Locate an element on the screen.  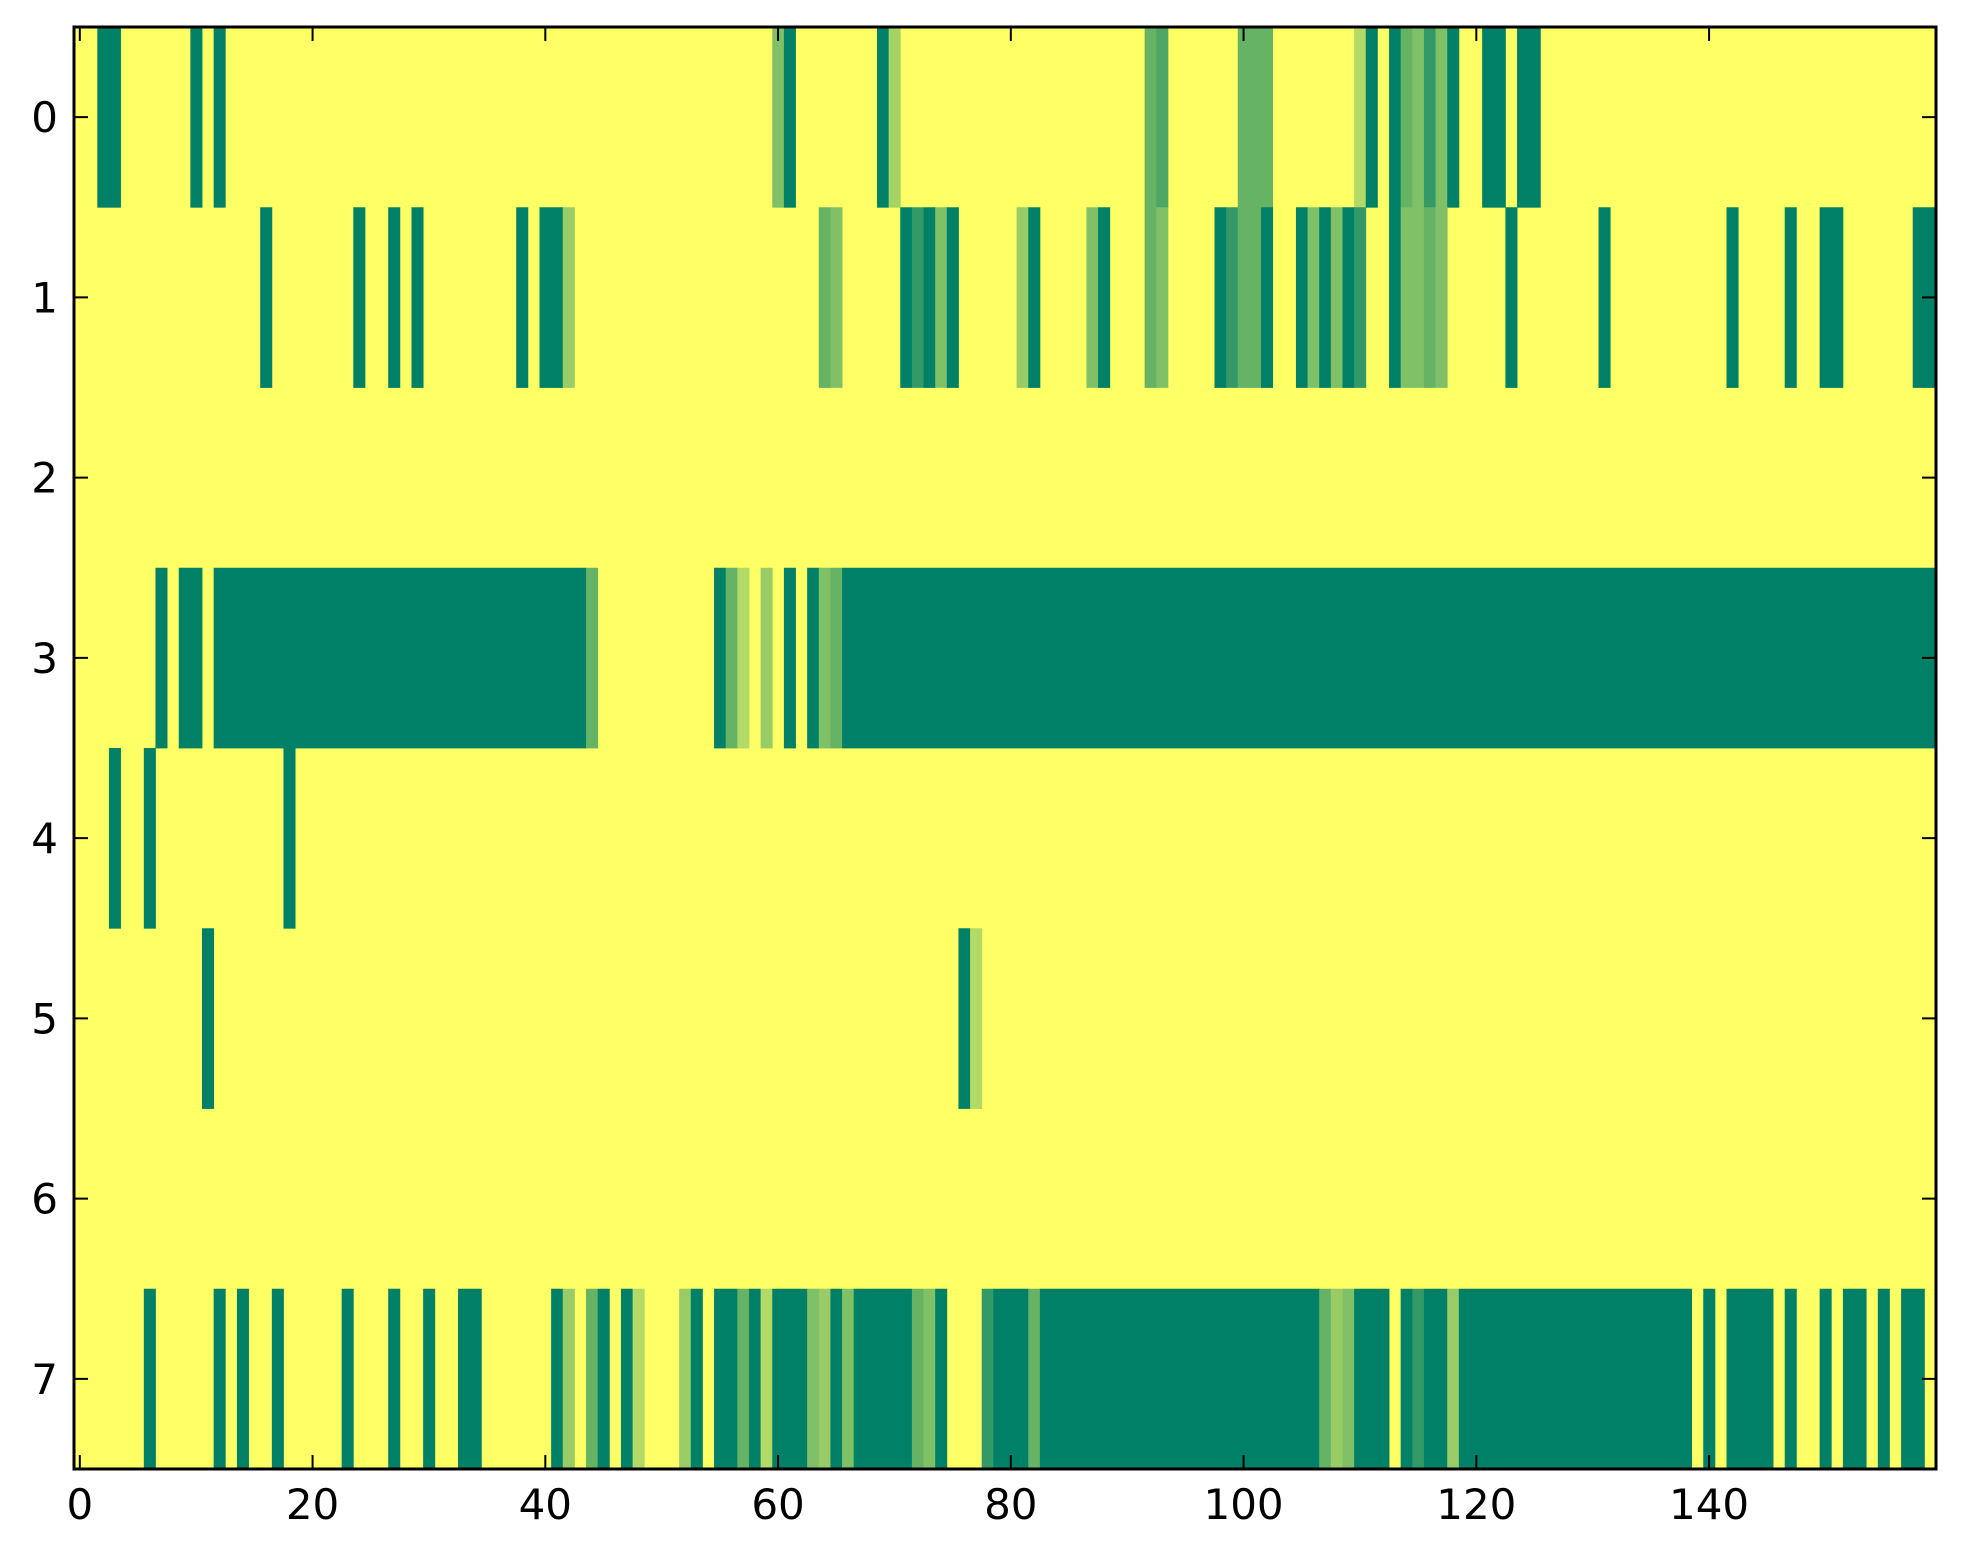
y-tick-label-3: 3 is located at coordinates (44, 658).